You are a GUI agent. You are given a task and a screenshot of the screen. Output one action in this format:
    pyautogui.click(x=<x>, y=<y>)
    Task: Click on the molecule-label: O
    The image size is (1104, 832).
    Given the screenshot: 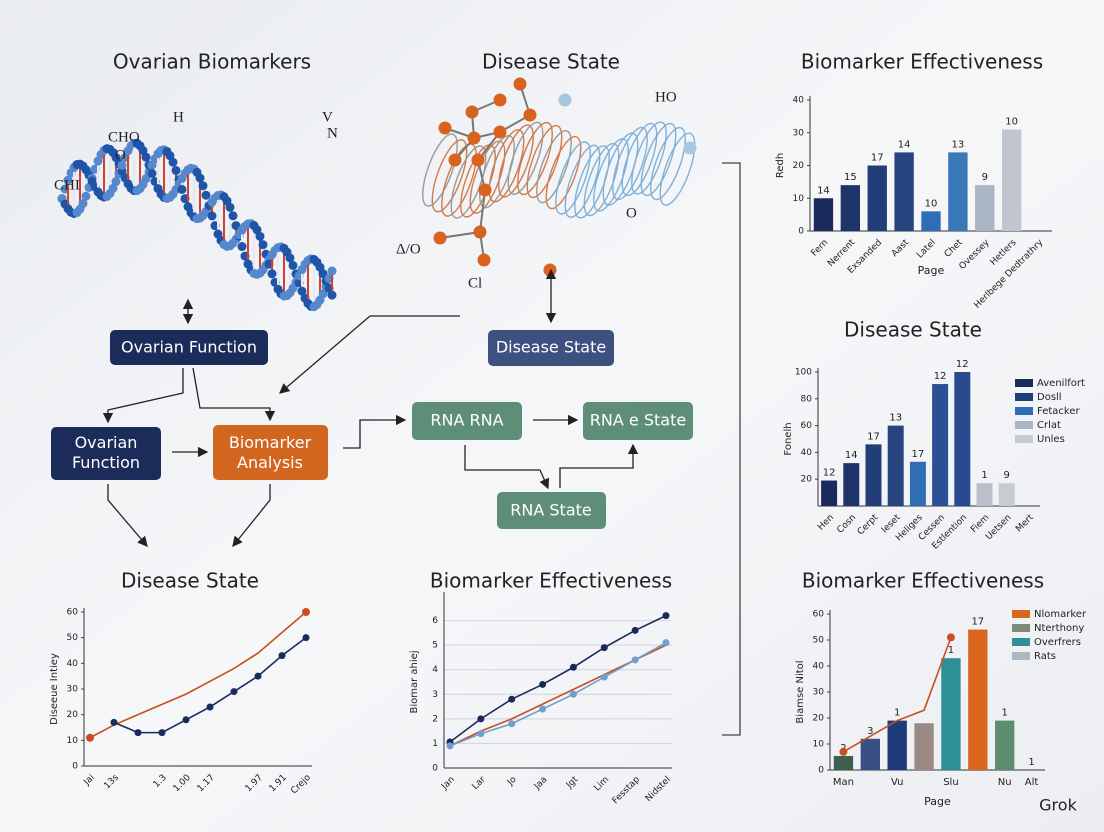 What is the action you would take?
    pyautogui.click(x=120, y=155)
    